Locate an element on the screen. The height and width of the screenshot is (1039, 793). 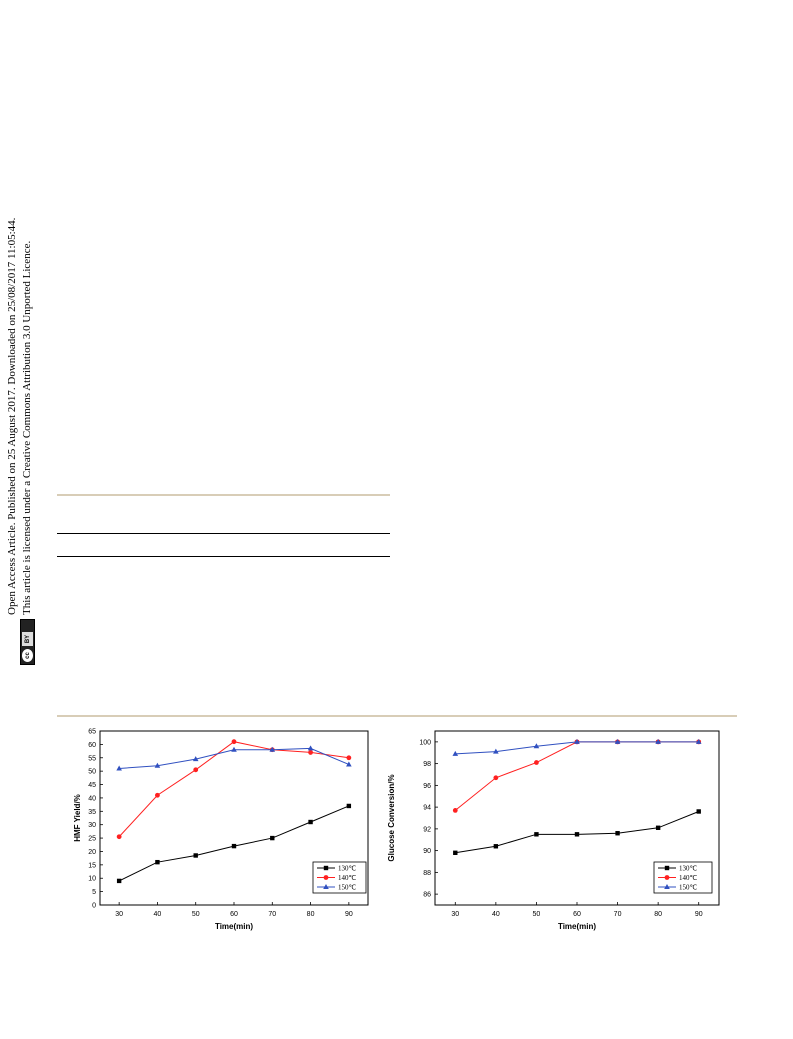
y-tick-label: 100 is located at coordinates (425, 742).